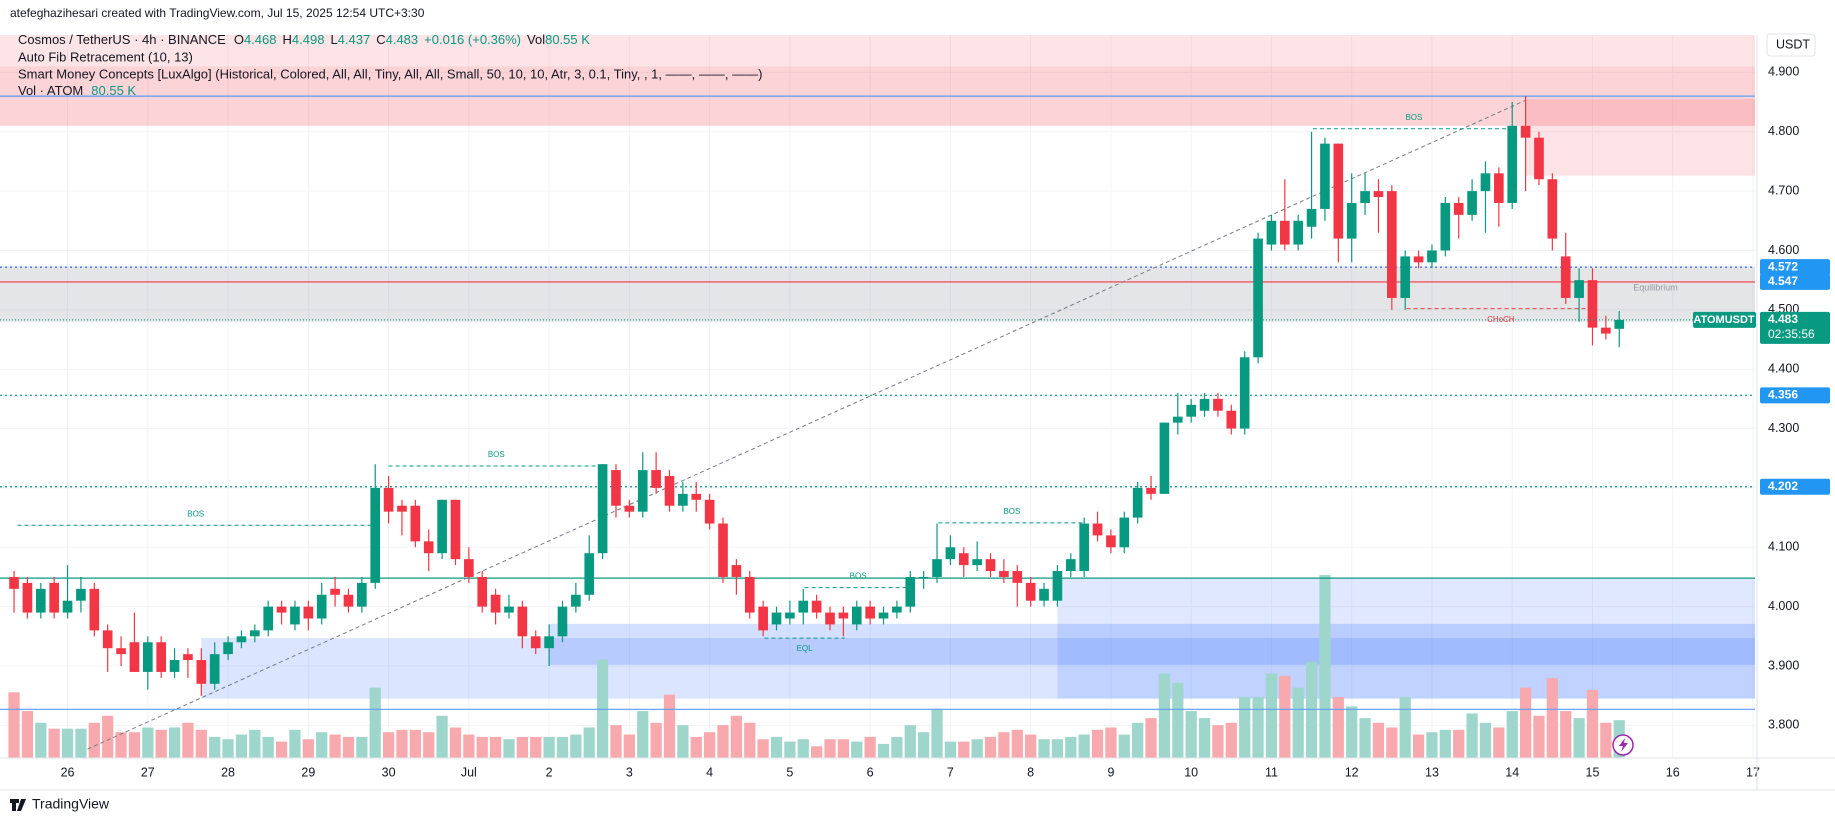 This screenshot has width=1835, height=822. I want to click on x-tick-label: 9, so click(1110, 772).